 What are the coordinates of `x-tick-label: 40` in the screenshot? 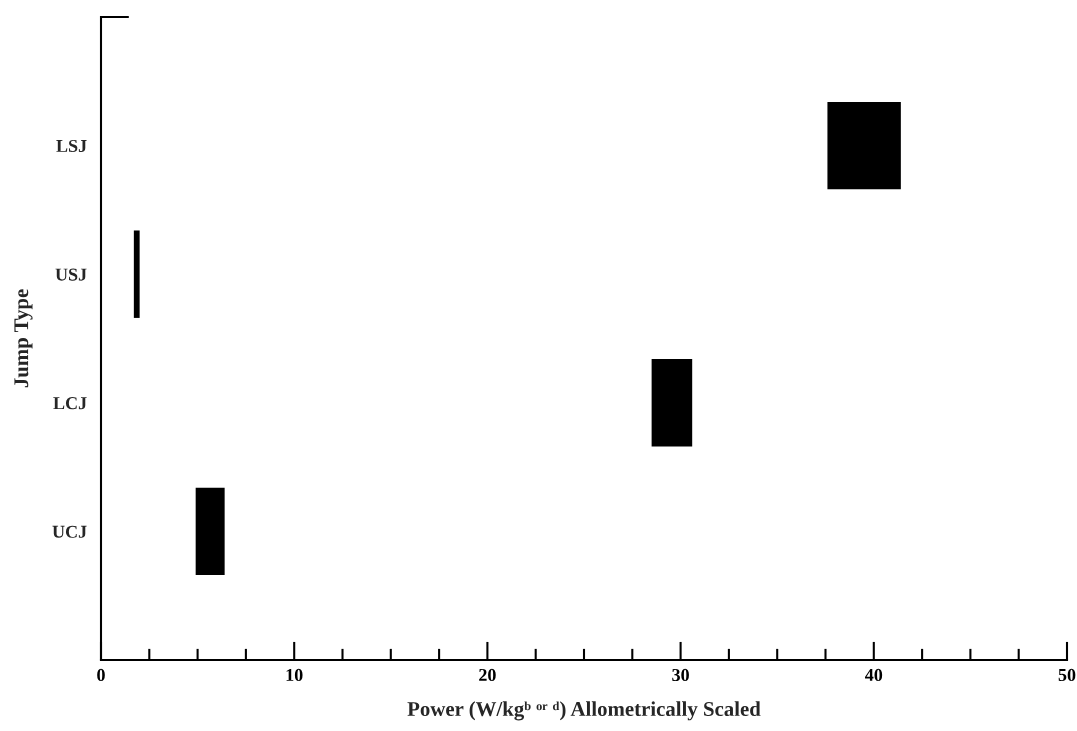 It's located at (874, 675).